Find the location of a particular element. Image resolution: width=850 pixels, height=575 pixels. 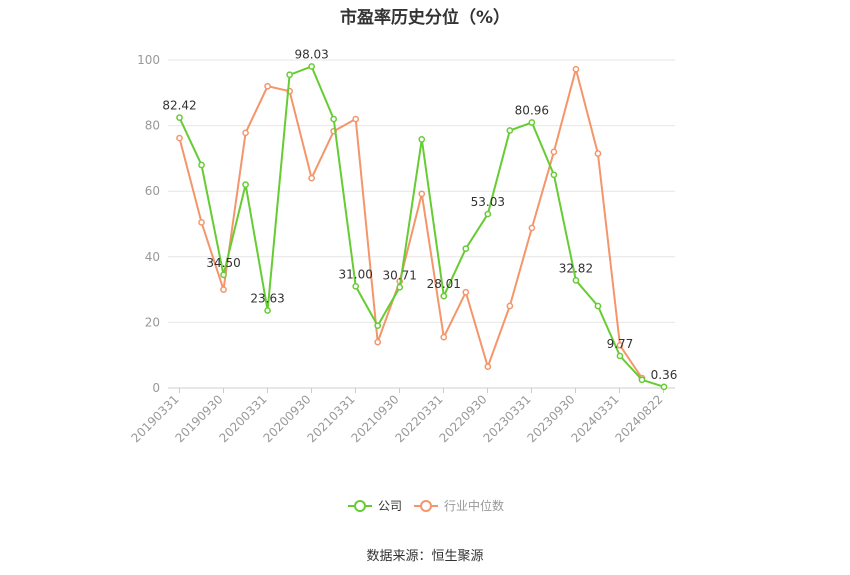

data-label: 31.00 is located at coordinates (356, 274).